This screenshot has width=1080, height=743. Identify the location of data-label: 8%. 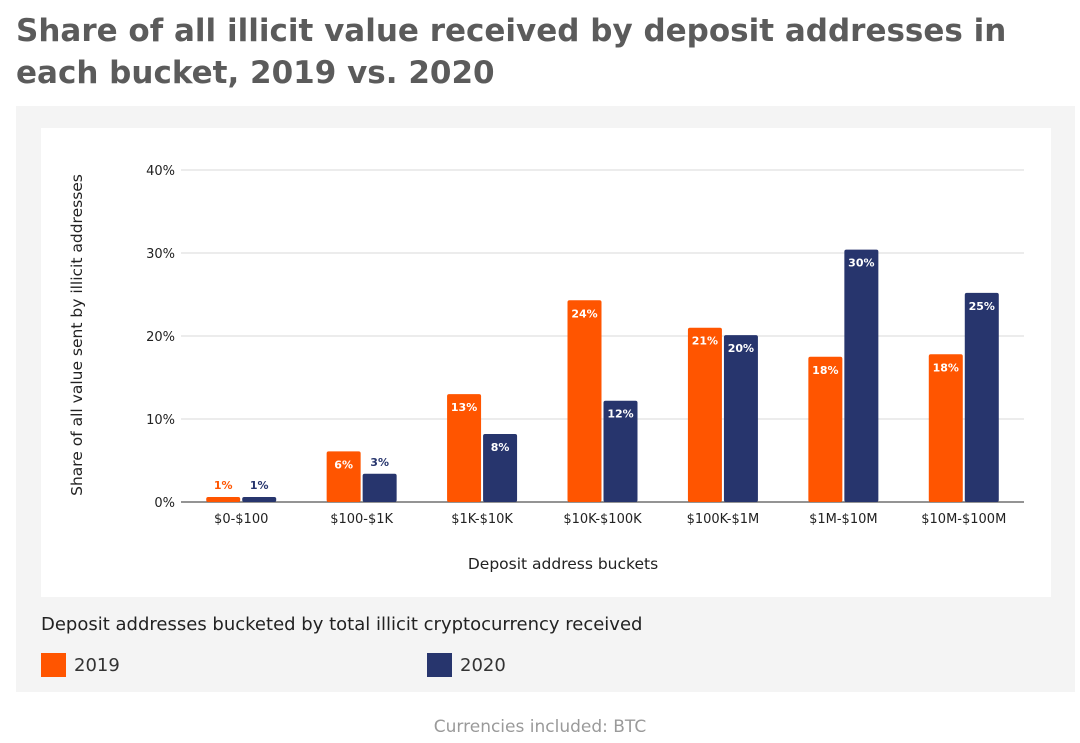
(500, 447).